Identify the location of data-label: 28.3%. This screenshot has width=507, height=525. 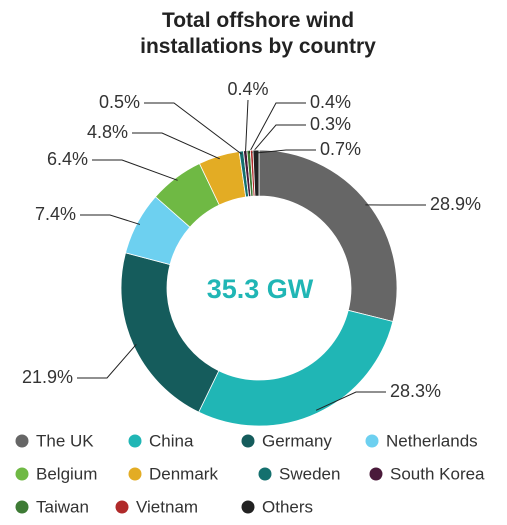
(415, 391).